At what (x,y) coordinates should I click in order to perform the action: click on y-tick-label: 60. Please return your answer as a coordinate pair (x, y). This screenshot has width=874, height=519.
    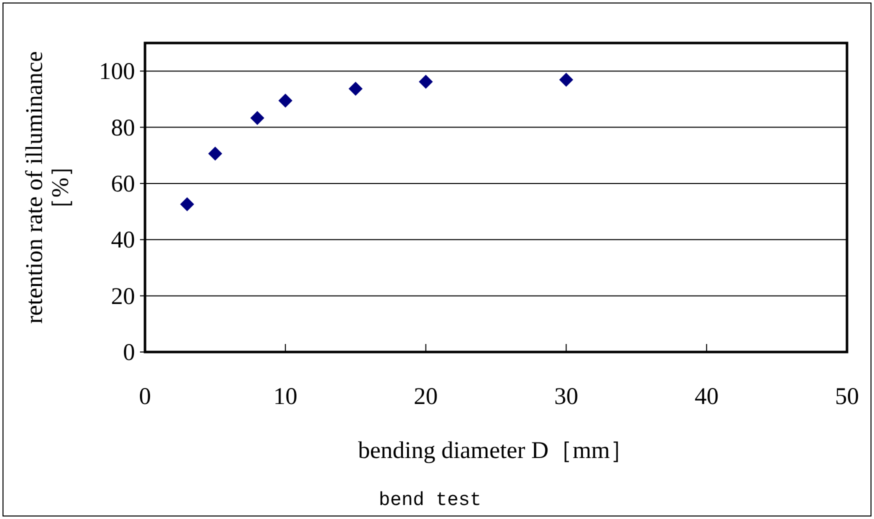
    Looking at the image, I should click on (123, 184).